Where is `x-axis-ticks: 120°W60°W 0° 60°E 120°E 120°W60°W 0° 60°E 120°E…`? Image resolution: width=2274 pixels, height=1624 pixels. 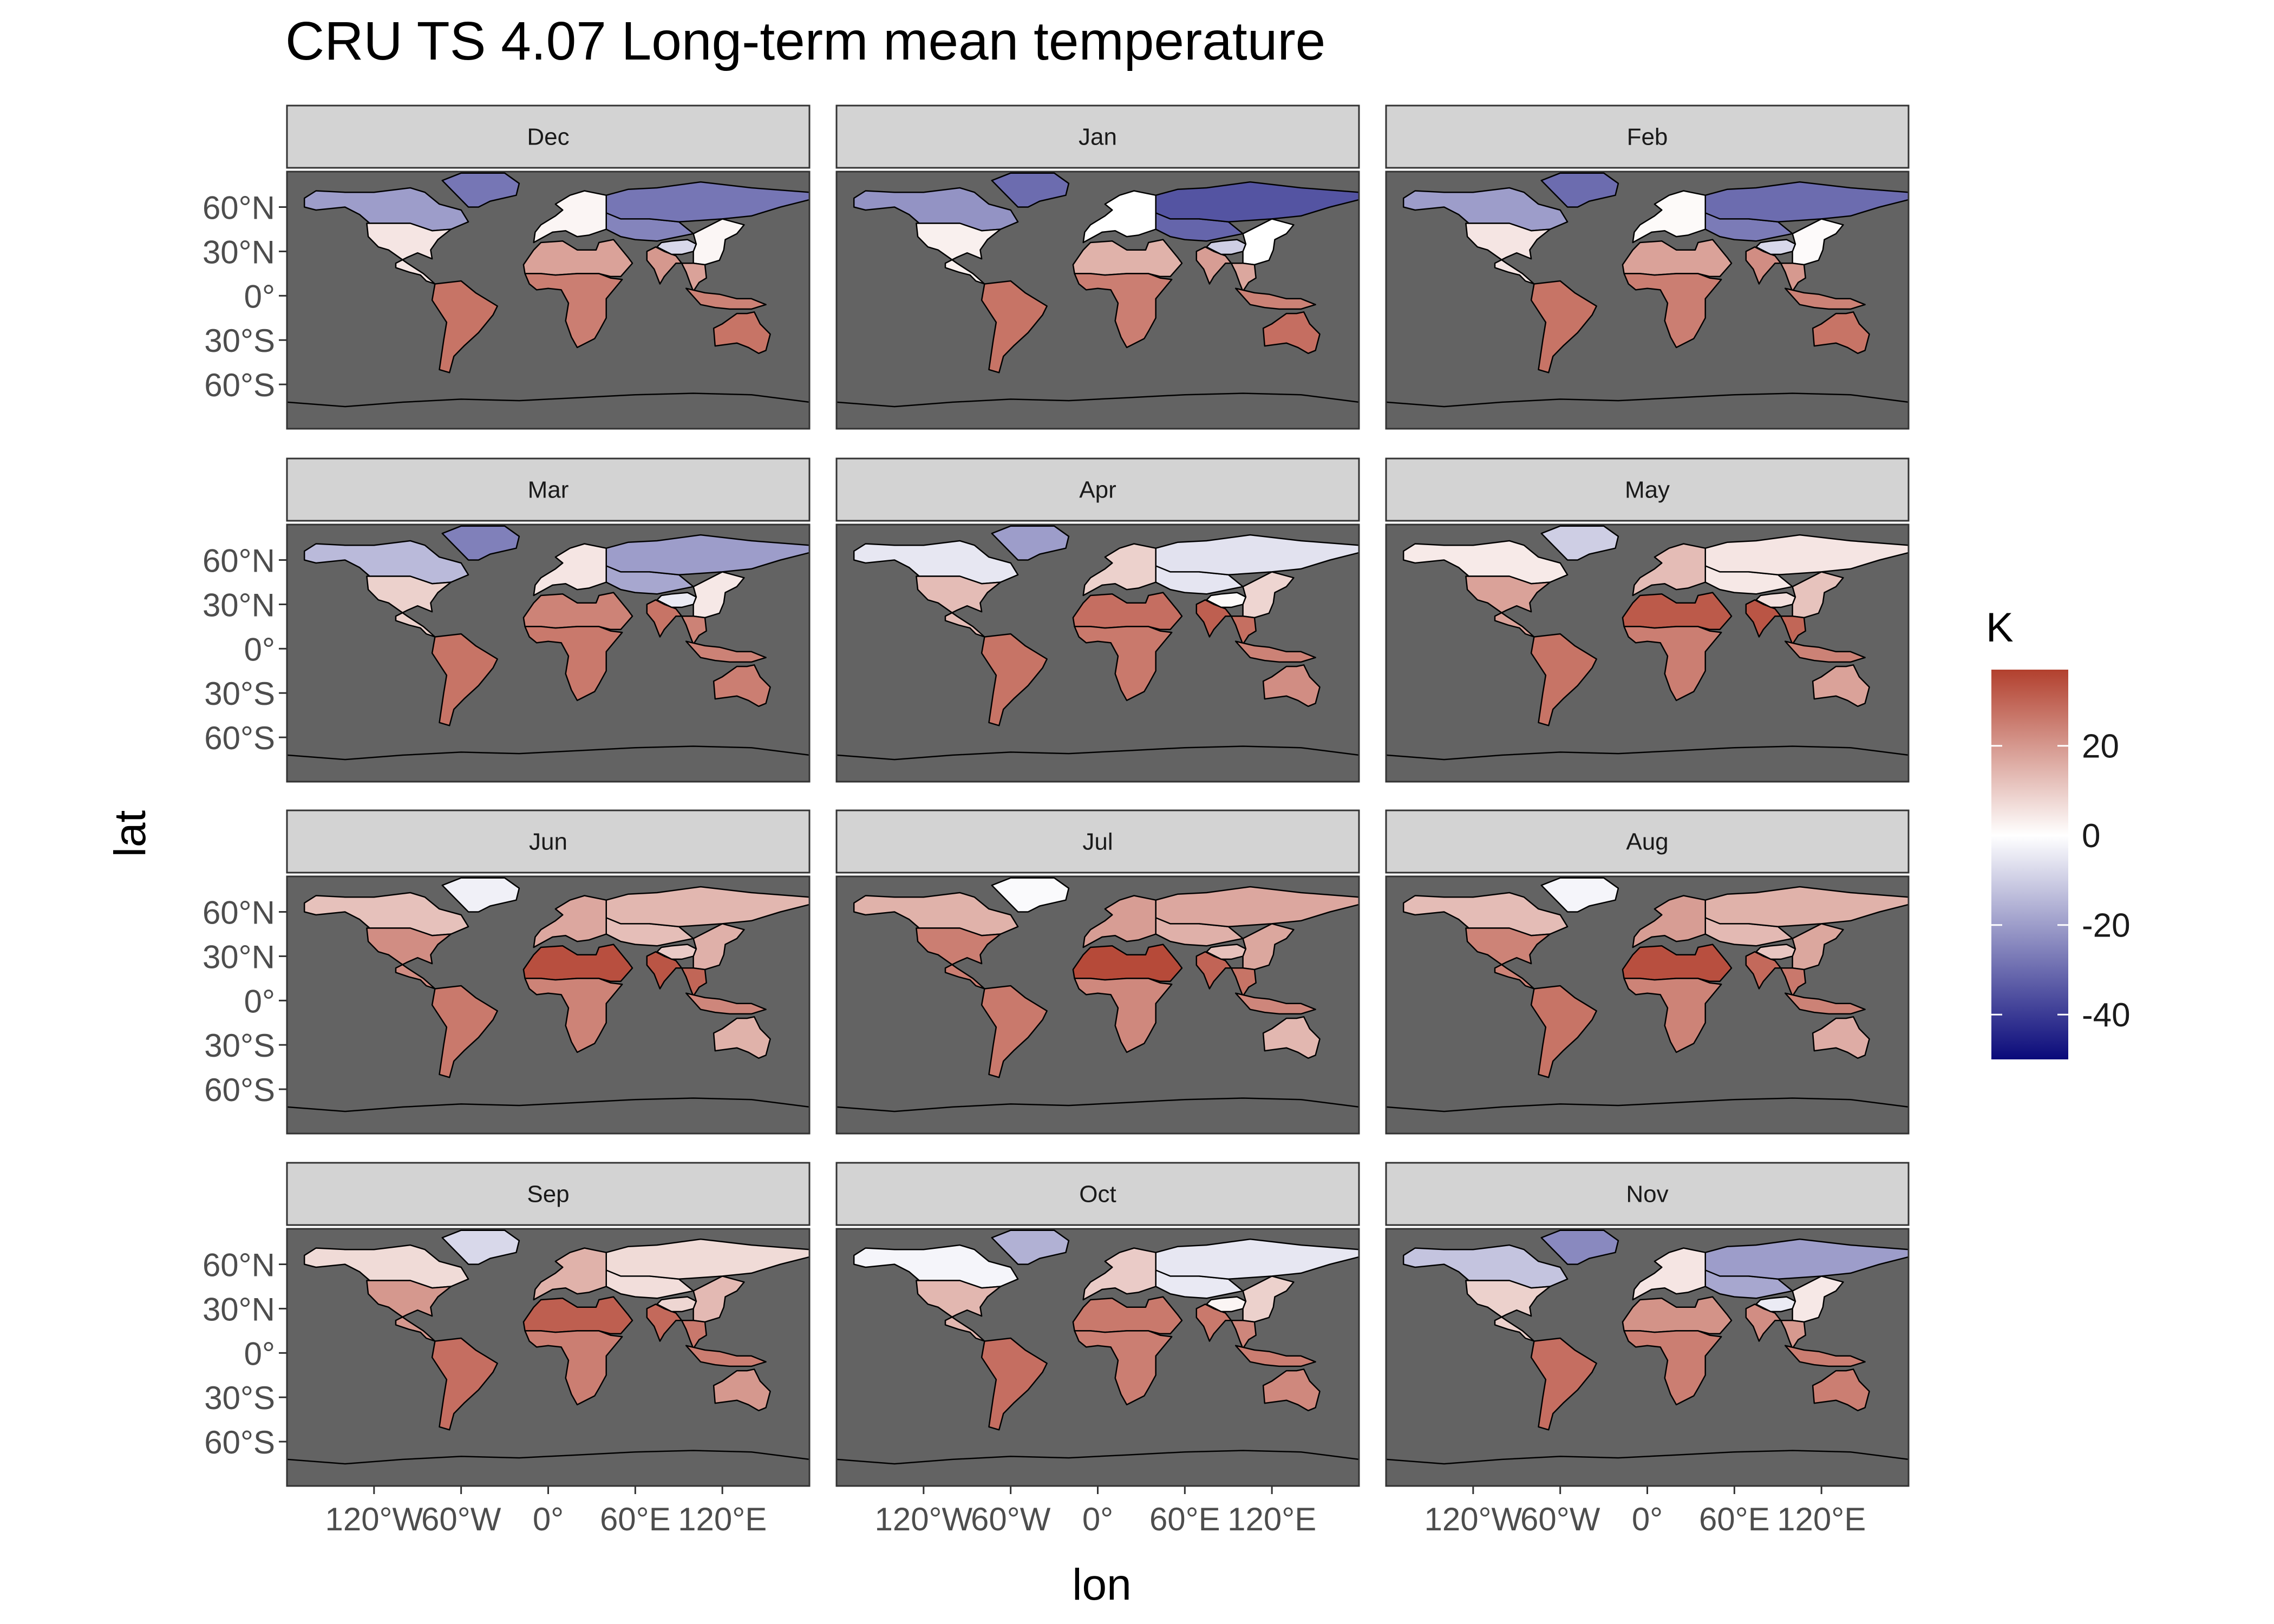 x-axis-ticks: 120°W60°W 0° 60°E 120°E 120°W60°W 0° 60°E 120°E… is located at coordinates (1095, 1512).